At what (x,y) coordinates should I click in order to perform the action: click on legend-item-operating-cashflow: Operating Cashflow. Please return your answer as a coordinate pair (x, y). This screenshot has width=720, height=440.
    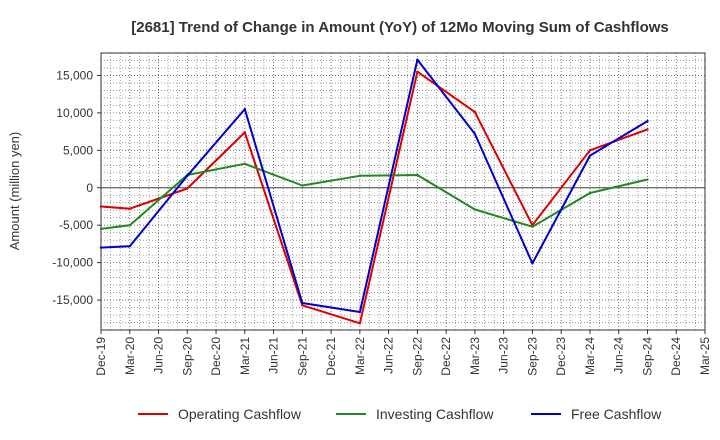
    Looking at the image, I should click on (220, 414).